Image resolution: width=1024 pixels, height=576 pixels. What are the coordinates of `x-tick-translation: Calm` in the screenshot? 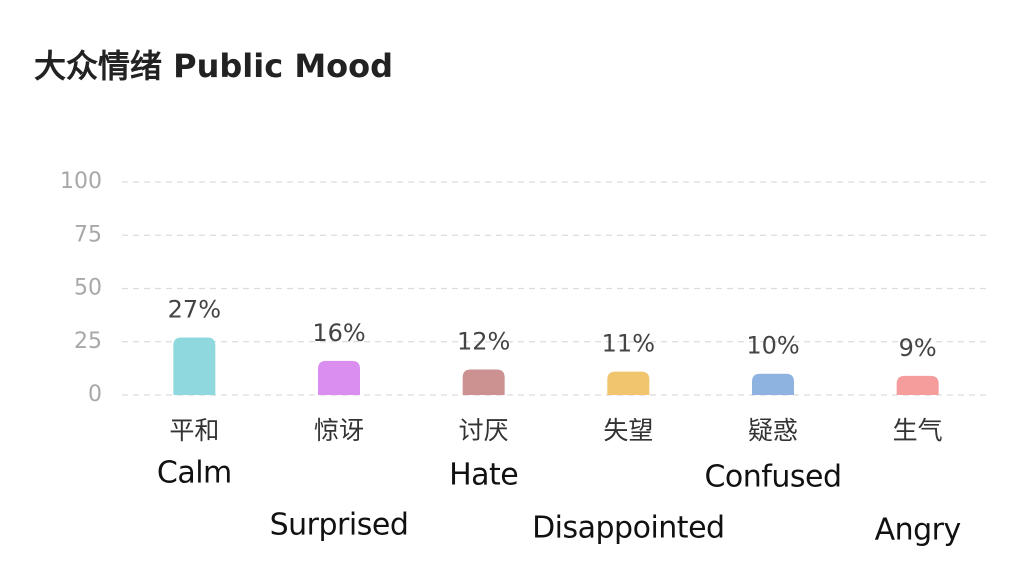 It's located at (194, 473).